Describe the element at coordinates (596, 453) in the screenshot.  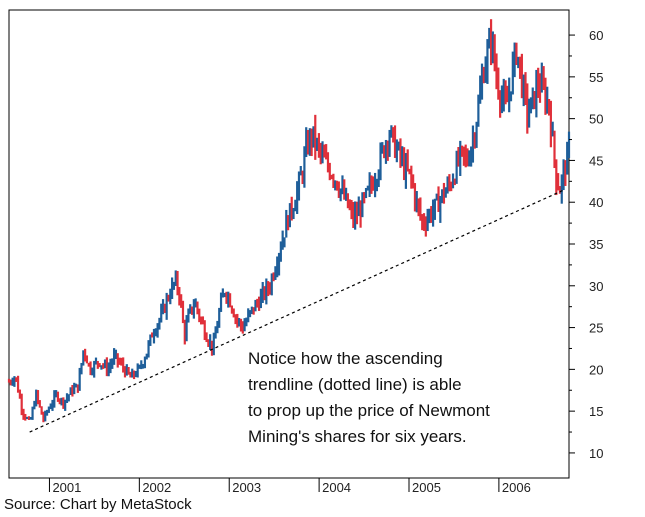
I see `y-tick-label: 10` at that location.